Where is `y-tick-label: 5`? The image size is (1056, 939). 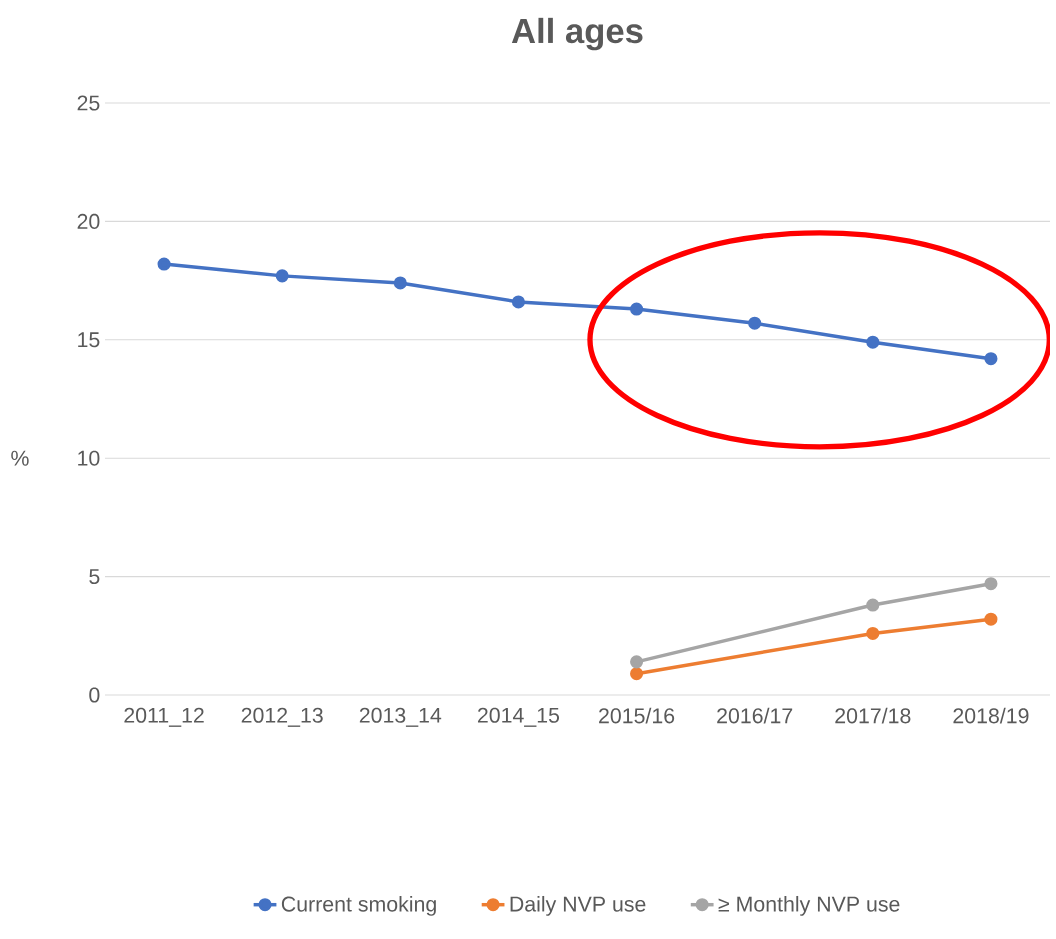 y-tick-label: 5 is located at coordinates (94, 577).